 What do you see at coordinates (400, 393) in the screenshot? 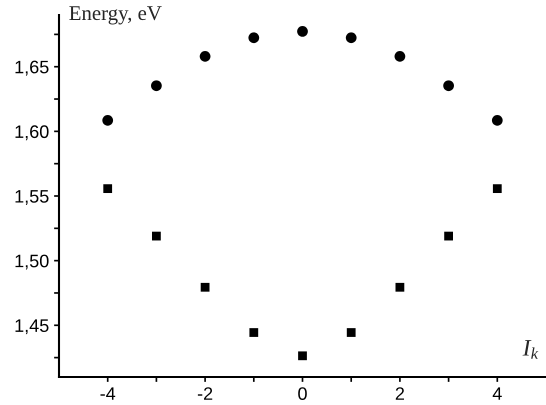
I see `x-tick-label: 2` at bounding box center [400, 393].